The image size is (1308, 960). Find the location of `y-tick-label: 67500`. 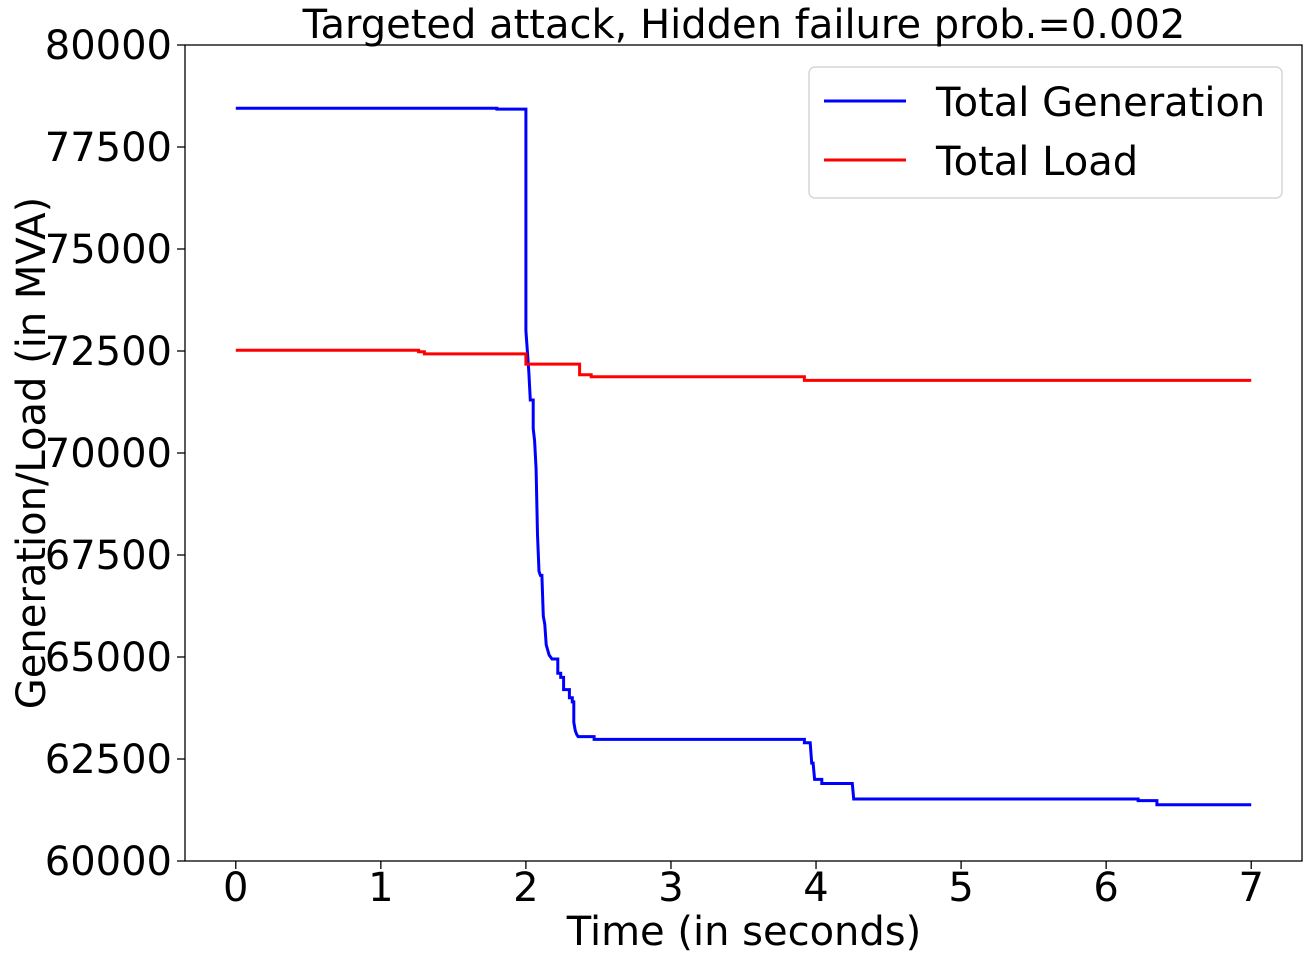

y-tick-label: 67500 is located at coordinates (108, 556).